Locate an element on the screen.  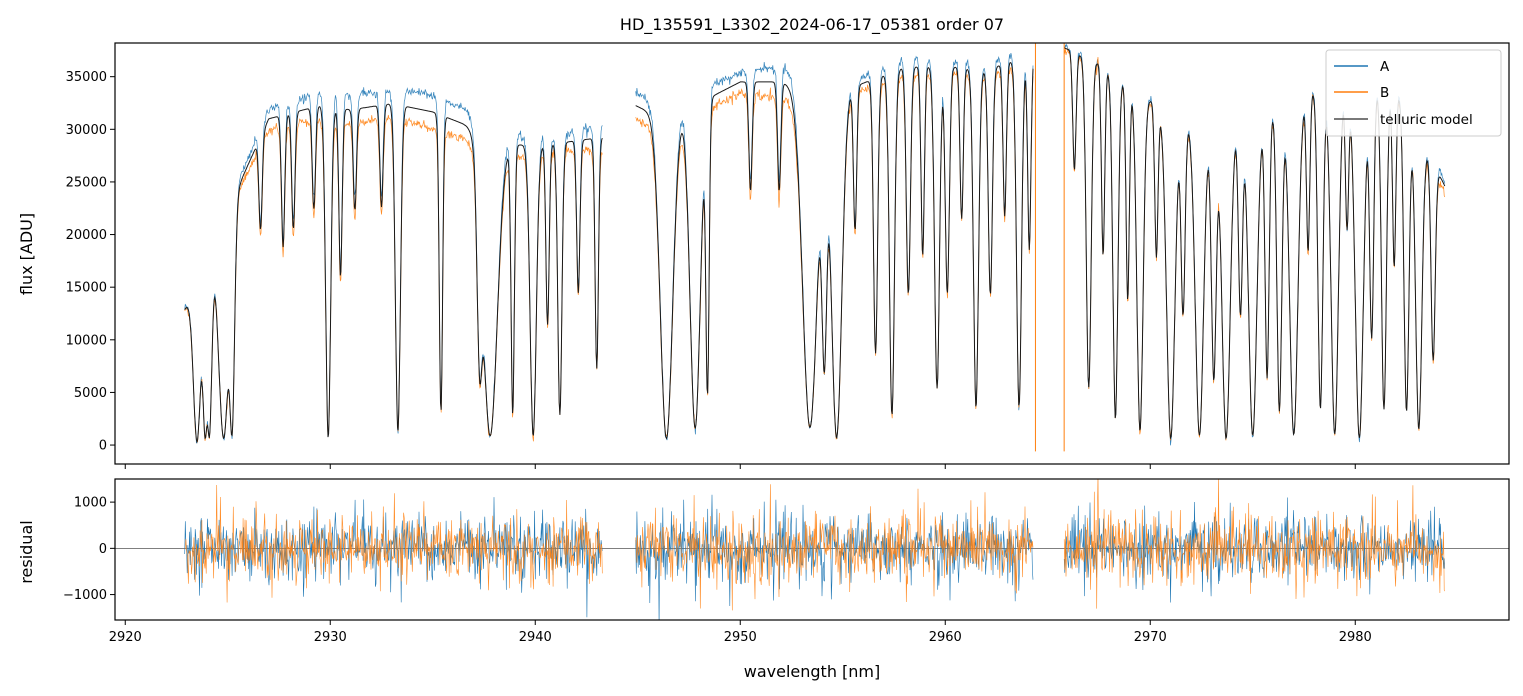
legend-label-model: telluric model is located at coordinates (1426, 120).